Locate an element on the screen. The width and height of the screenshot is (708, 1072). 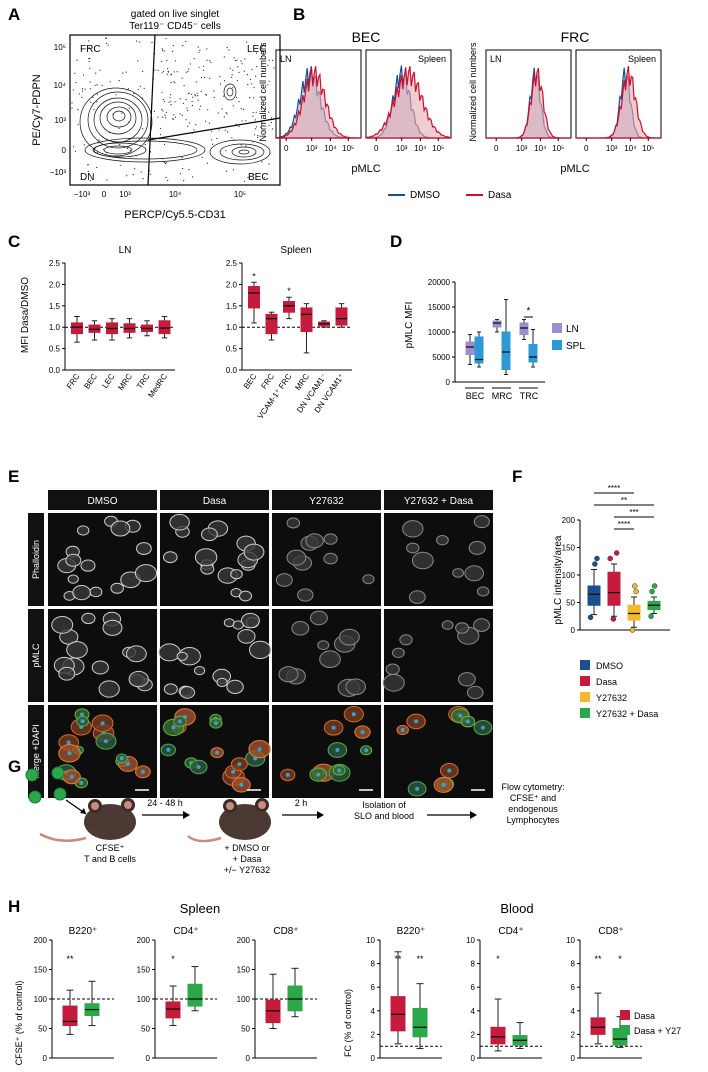
arrow-icon is located at coordinates (473, 815).